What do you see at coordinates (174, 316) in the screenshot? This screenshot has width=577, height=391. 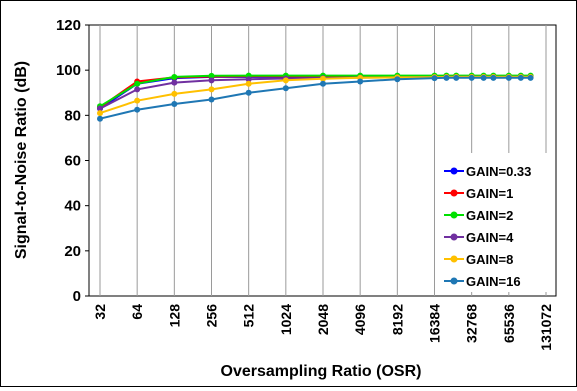 I see `x-tick-label: 128` at bounding box center [174, 316].